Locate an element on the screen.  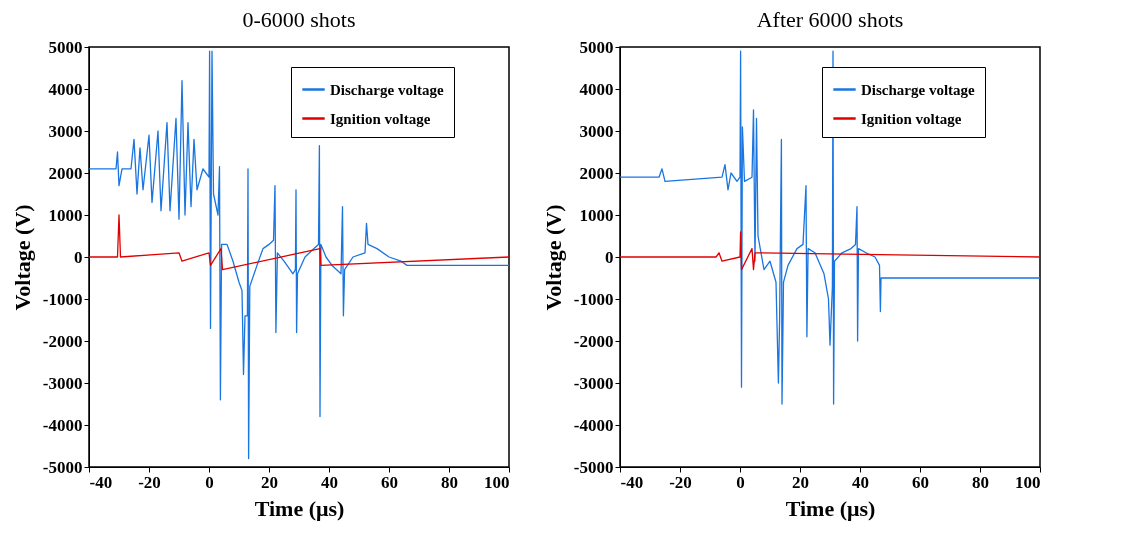
chart-title: After 6000 shots is located at coordinates (830, 19).